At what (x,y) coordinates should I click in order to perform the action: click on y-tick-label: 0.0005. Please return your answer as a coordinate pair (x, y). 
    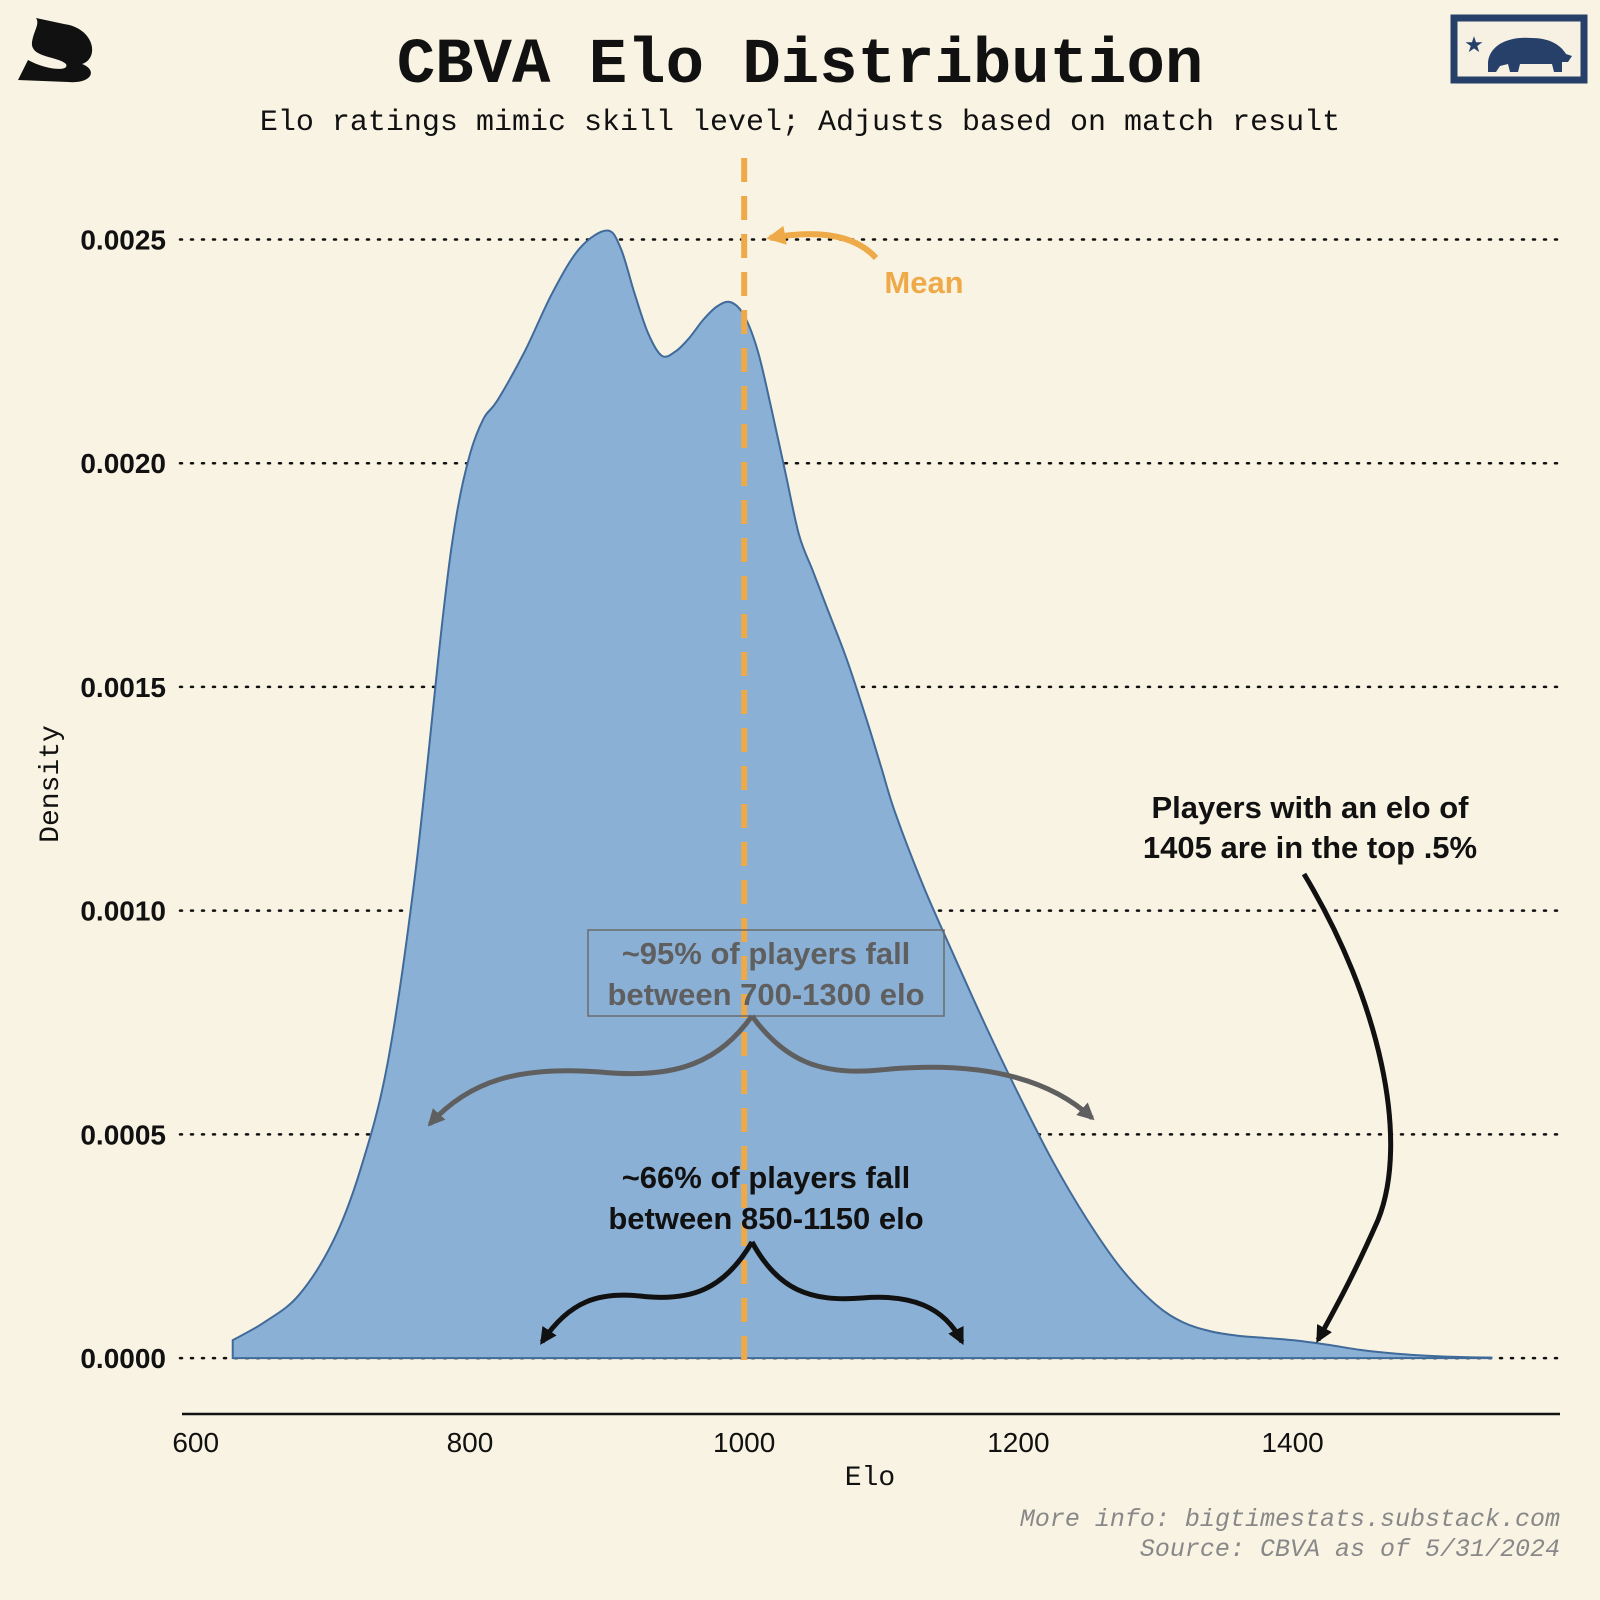
    Looking at the image, I should click on (123, 1134).